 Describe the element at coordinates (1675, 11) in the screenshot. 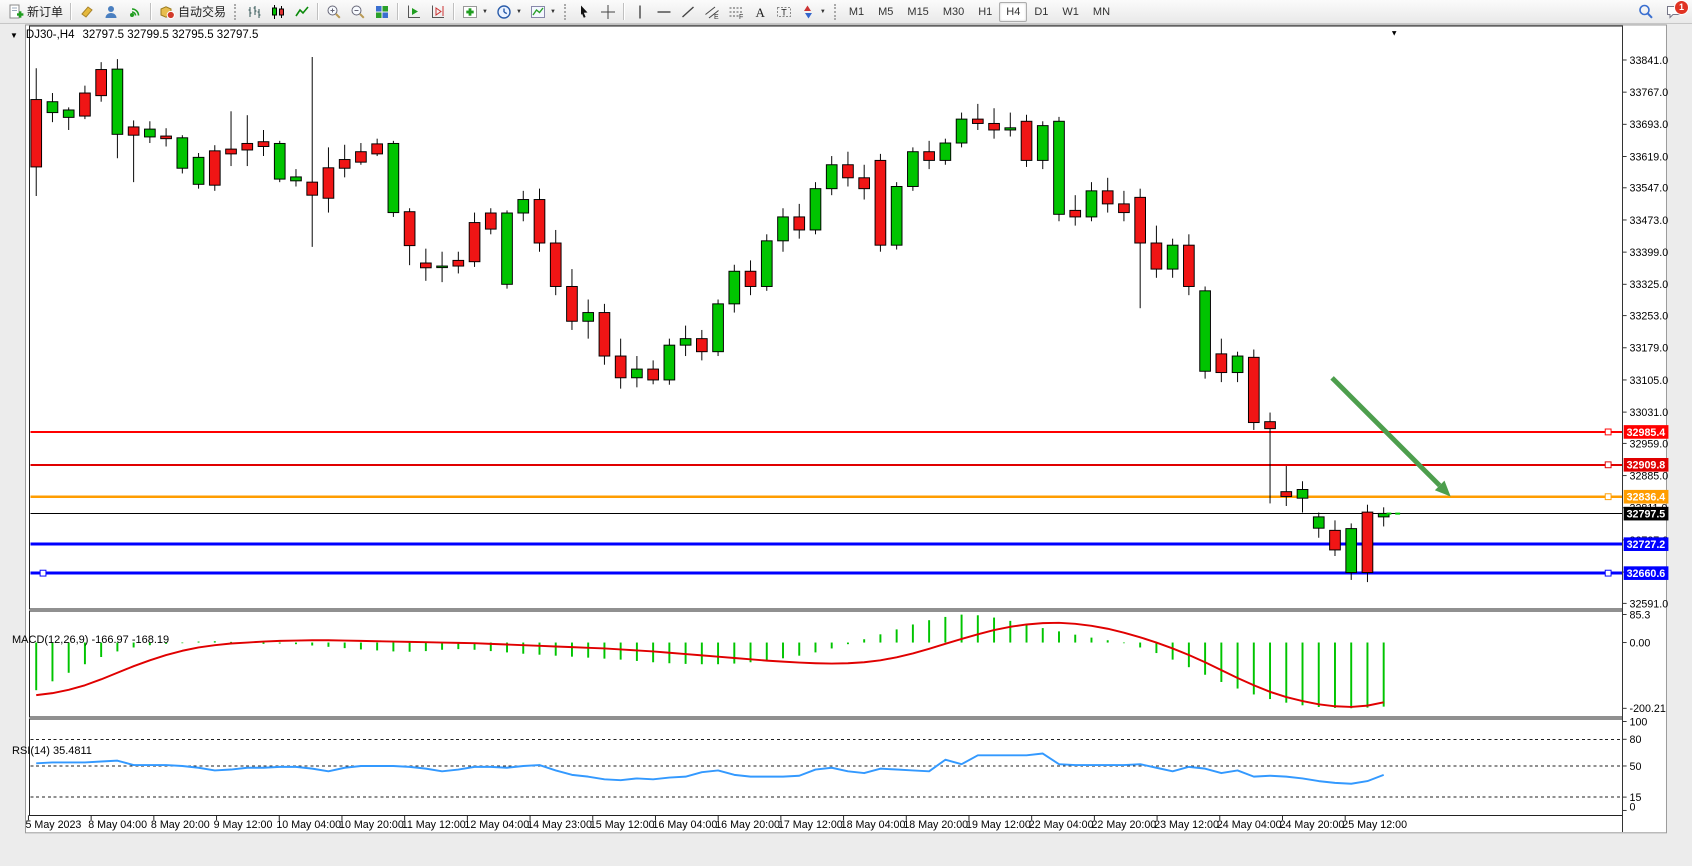

I see `chat-button: 1` at that location.